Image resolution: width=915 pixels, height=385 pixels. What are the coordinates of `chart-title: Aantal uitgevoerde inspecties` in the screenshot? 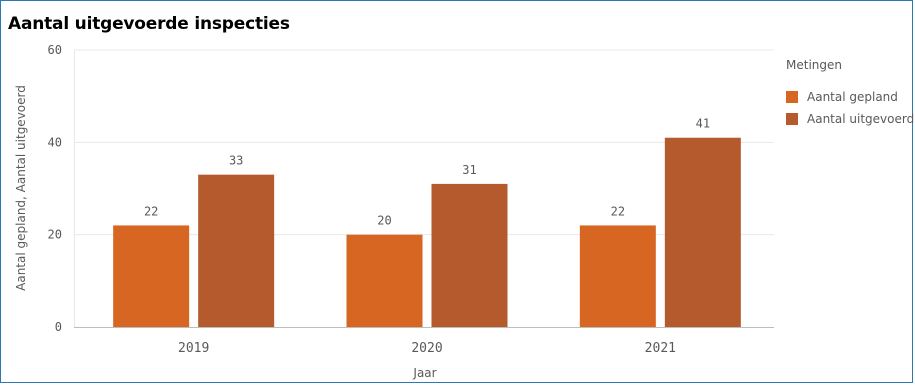 It's located at (149, 24).